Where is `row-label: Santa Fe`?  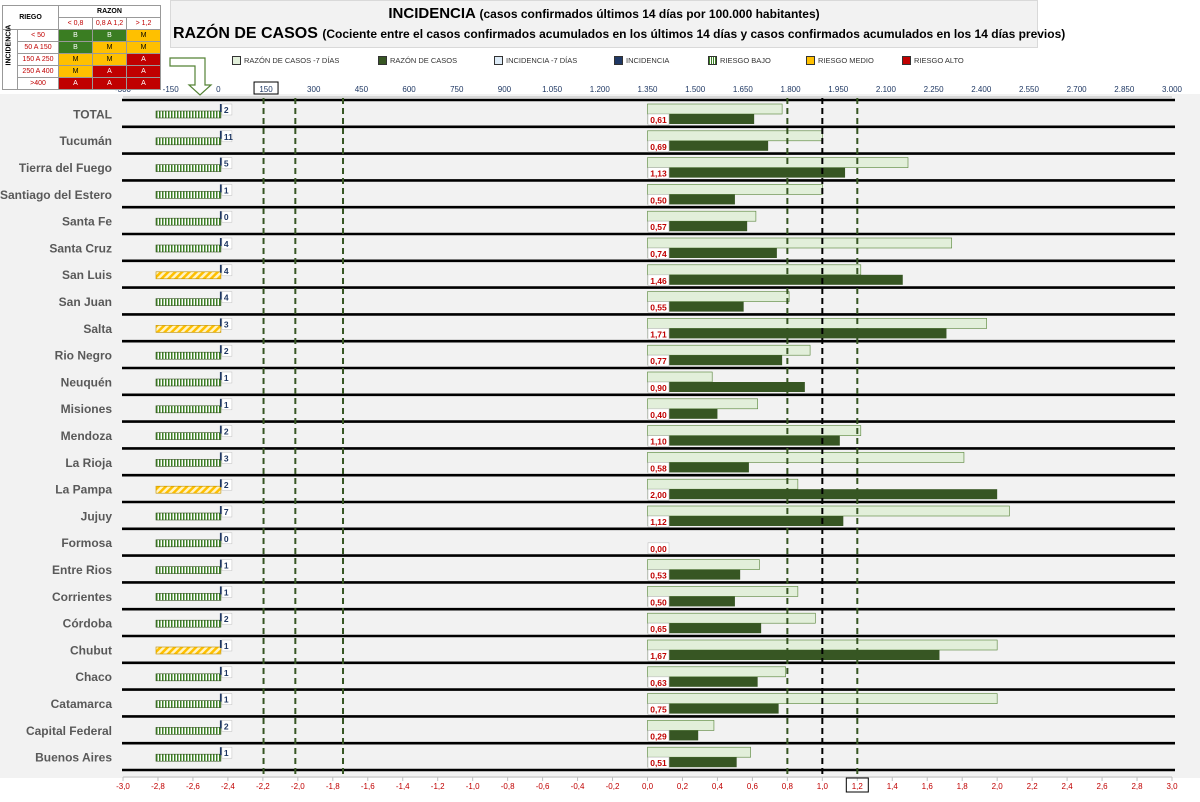
row-label: Santa Fe is located at coordinates (87, 222).